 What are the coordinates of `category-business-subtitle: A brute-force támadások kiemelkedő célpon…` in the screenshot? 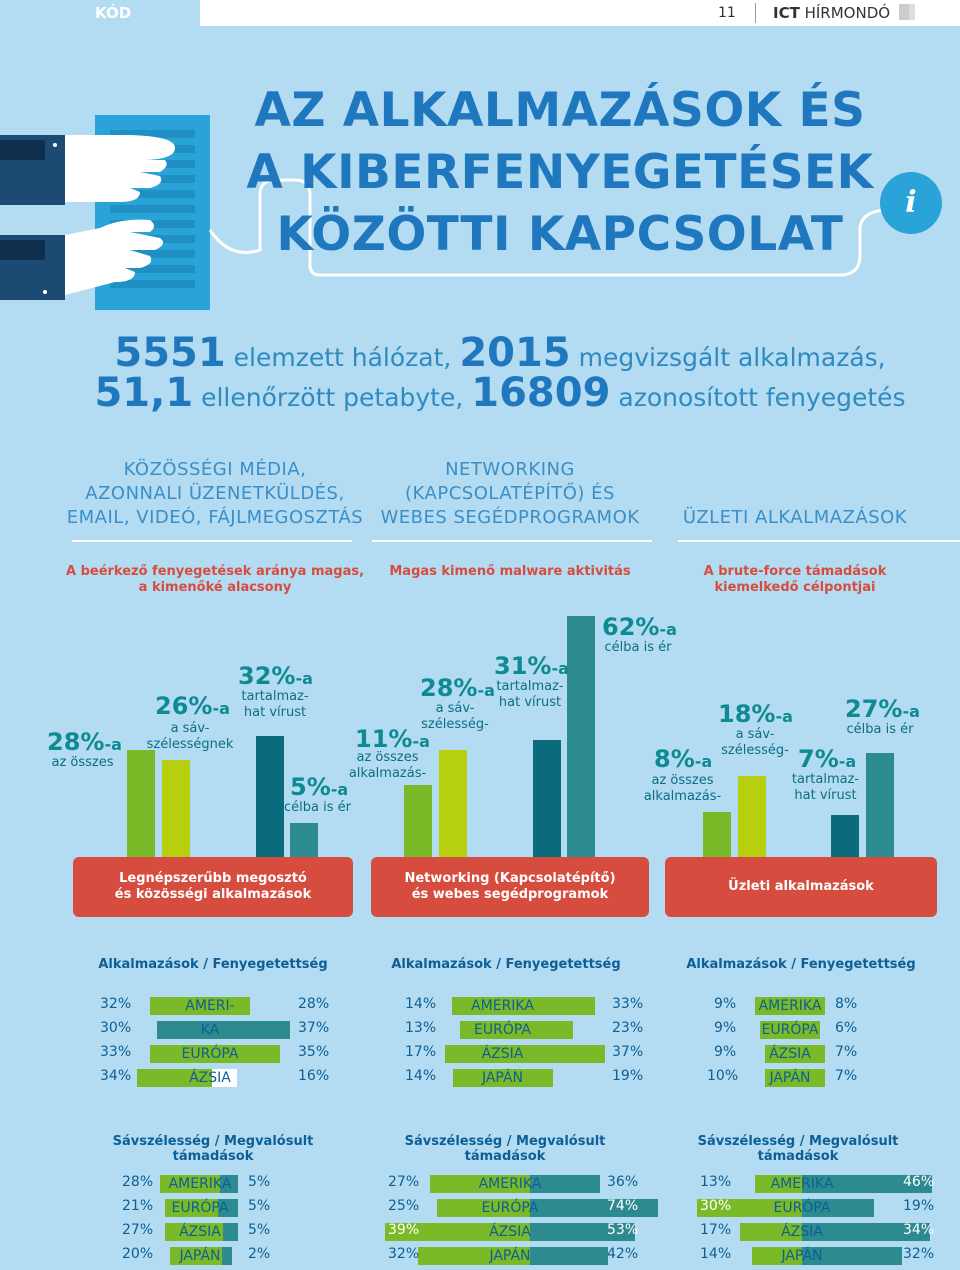 It's located at (795, 579).